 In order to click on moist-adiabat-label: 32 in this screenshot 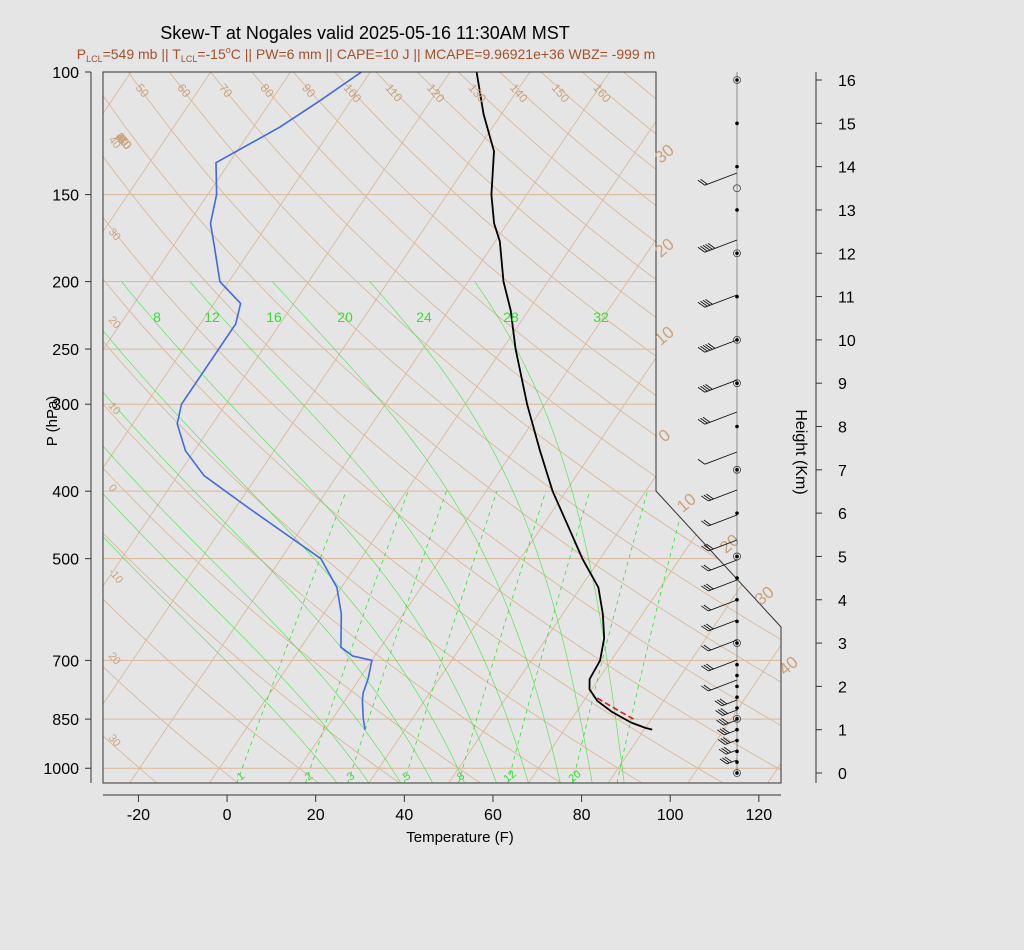, I will do `click(601, 317)`.